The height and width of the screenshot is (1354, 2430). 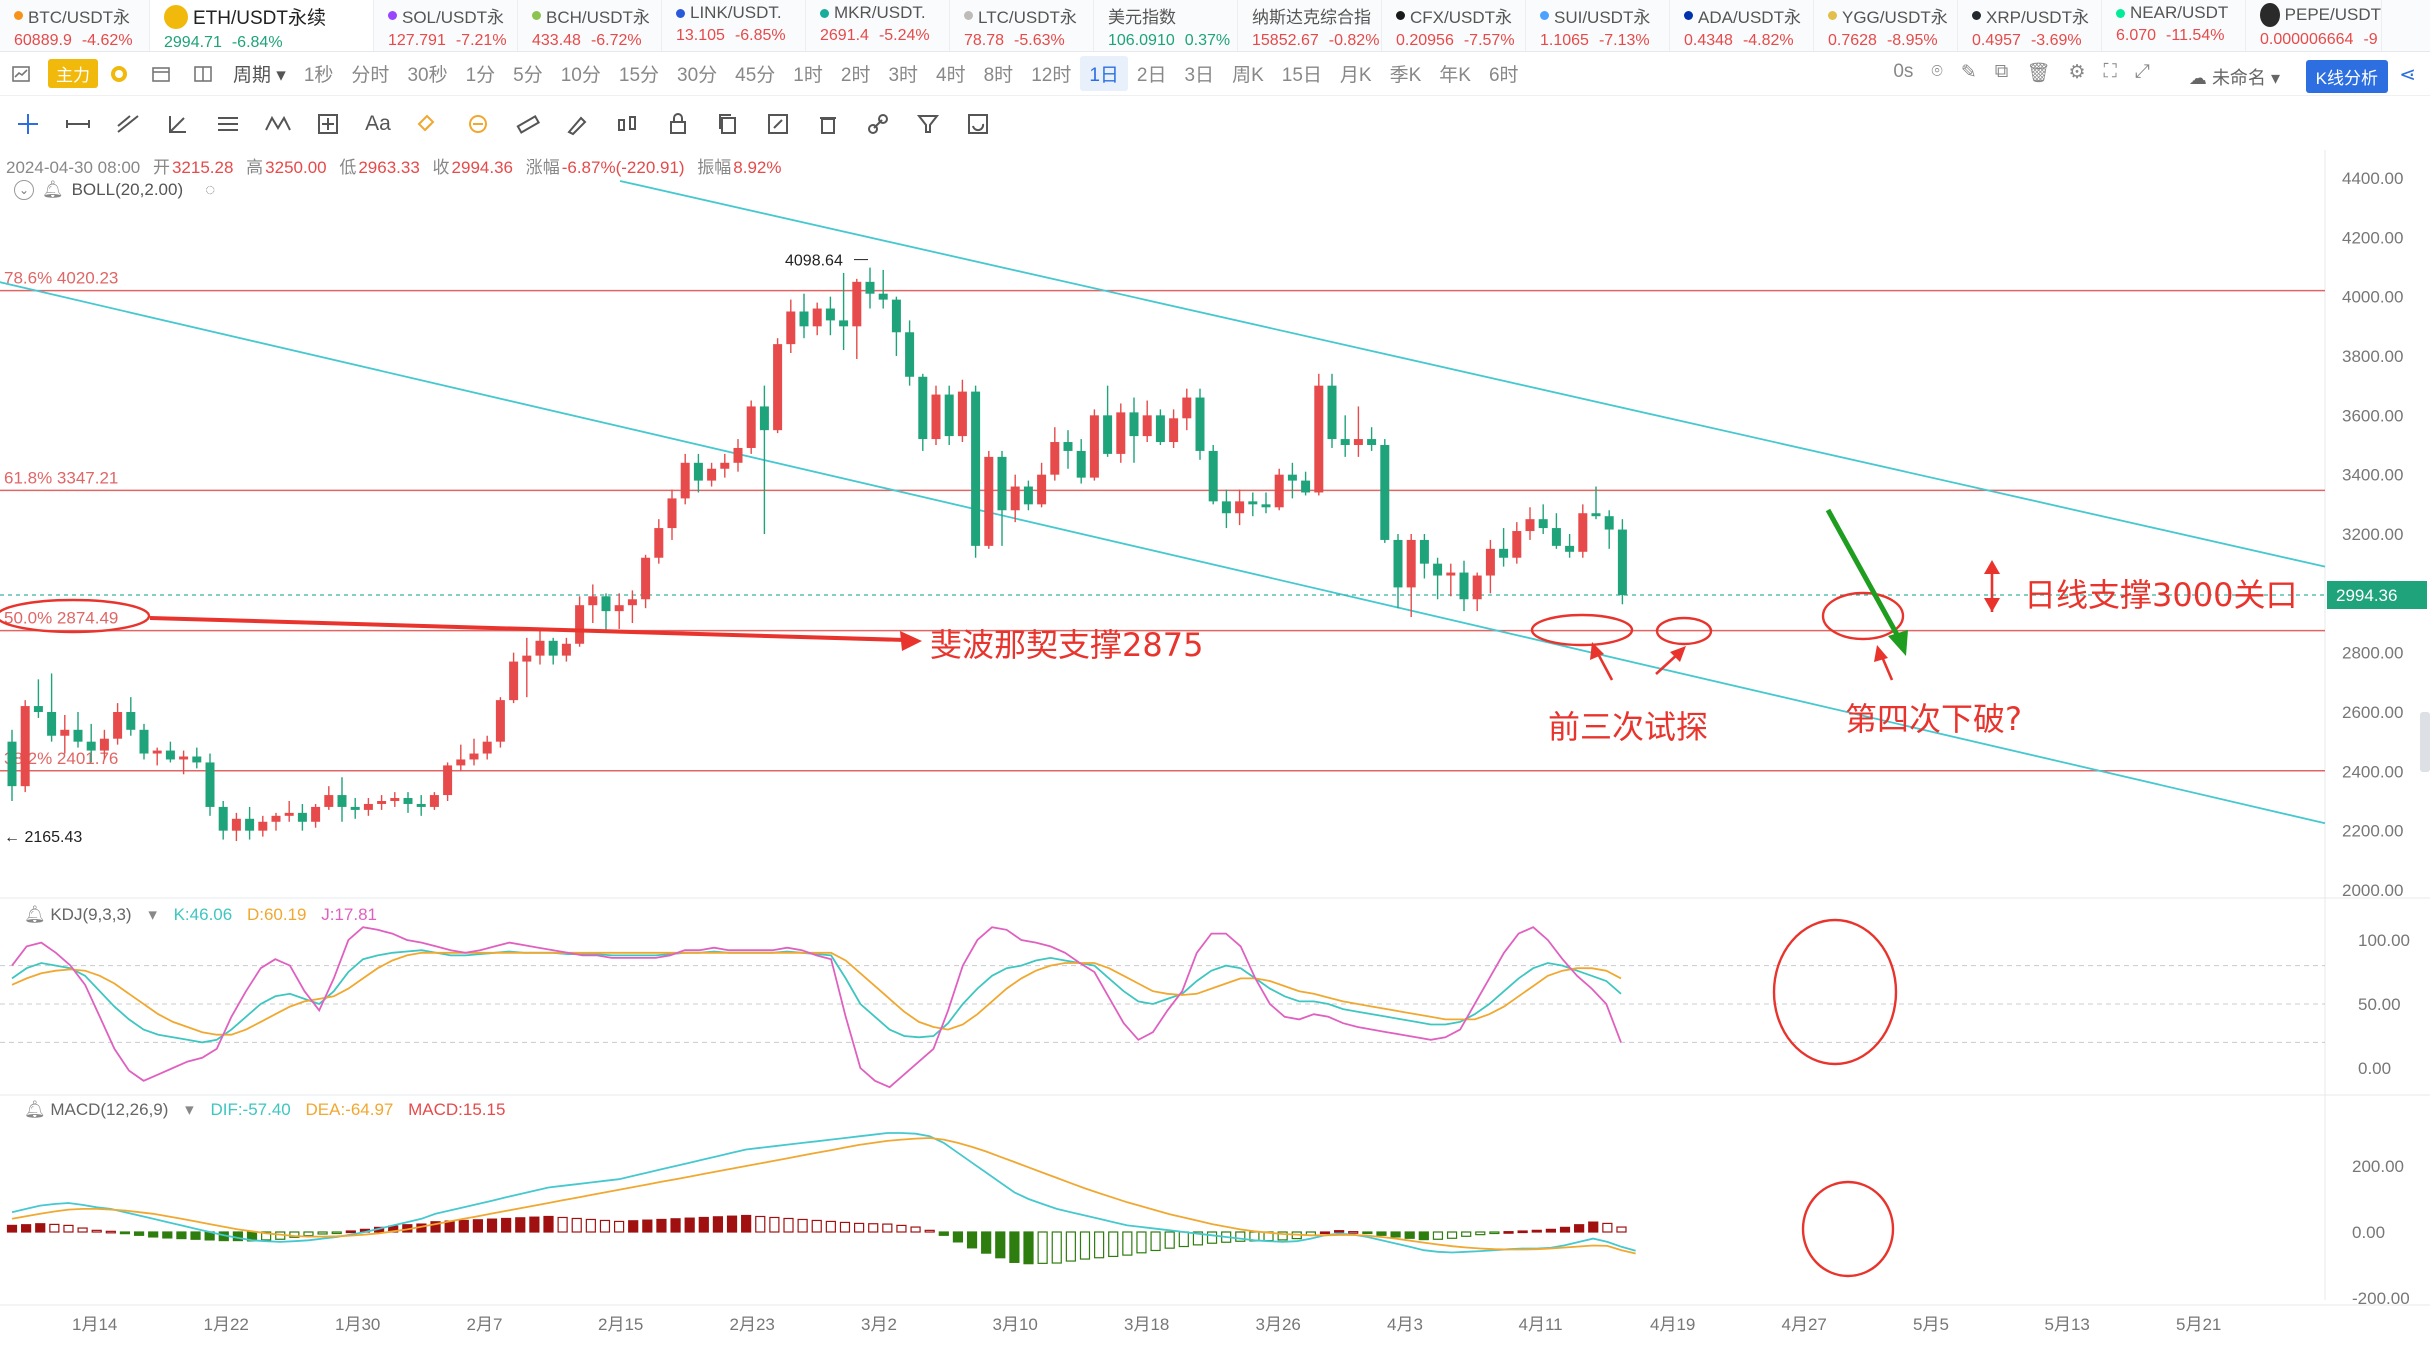 I want to click on macd-tick-label: -200.00, so click(x=2381, y=1298).